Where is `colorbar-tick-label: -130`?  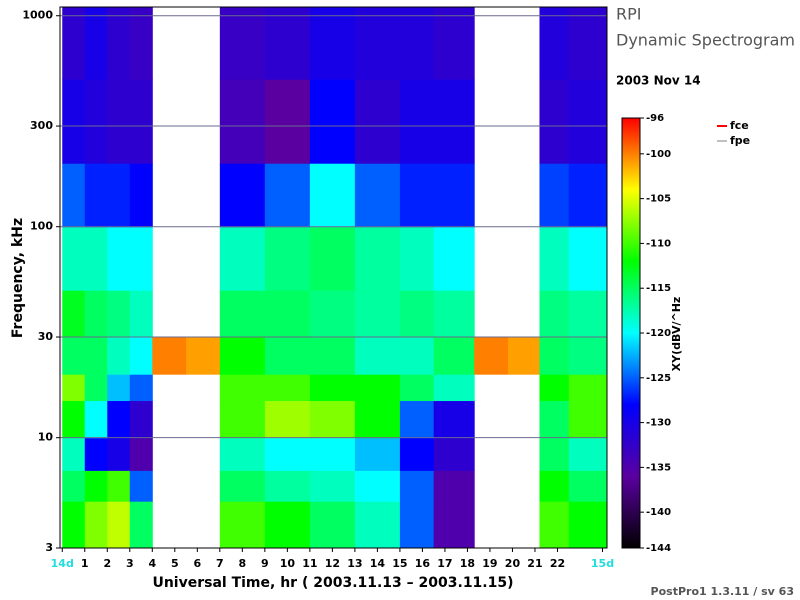 colorbar-tick-label: -130 is located at coordinates (658, 423).